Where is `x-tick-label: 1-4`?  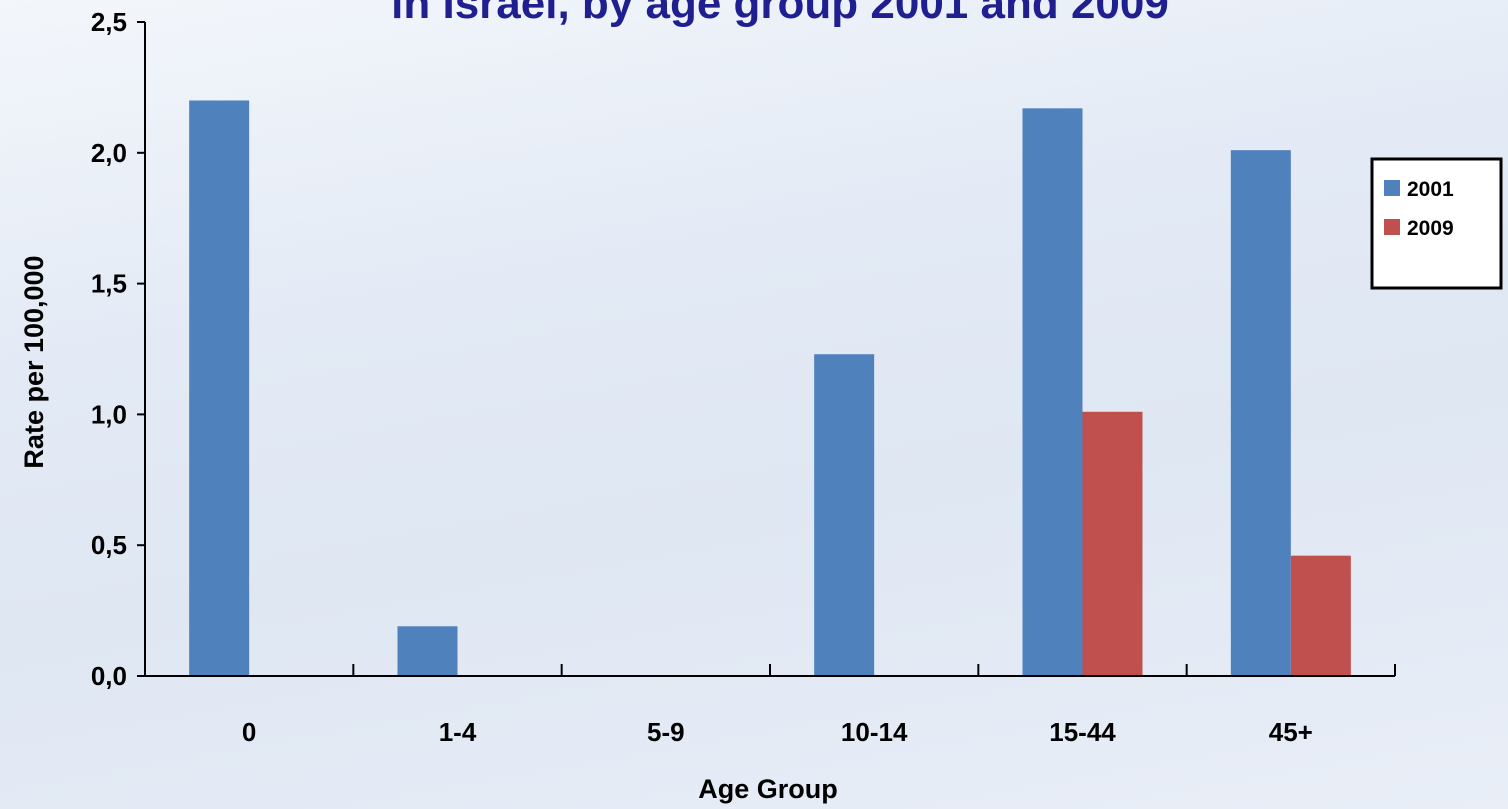
x-tick-label: 1-4 is located at coordinates (458, 732).